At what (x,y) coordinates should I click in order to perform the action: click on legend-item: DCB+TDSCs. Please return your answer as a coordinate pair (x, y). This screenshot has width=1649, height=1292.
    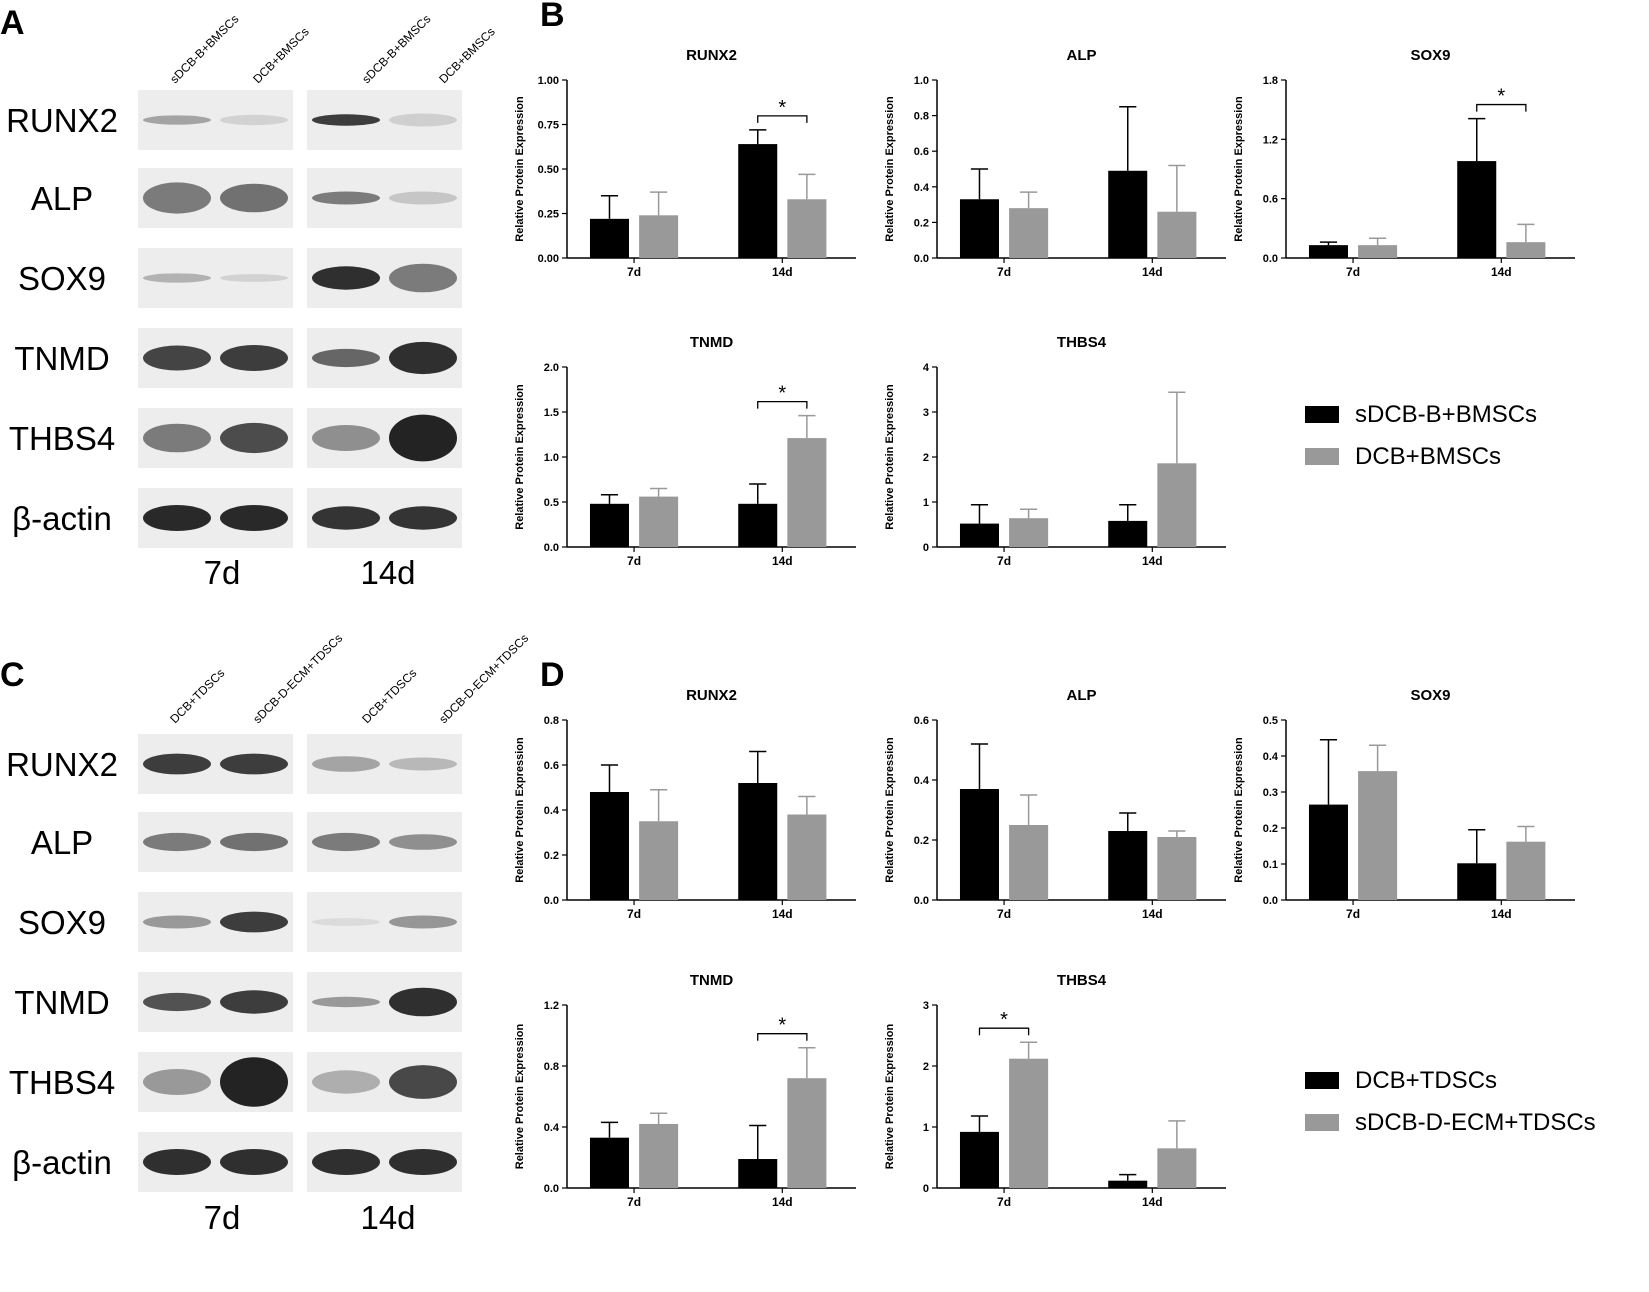
    Looking at the image, I should click on (1401, 1080).